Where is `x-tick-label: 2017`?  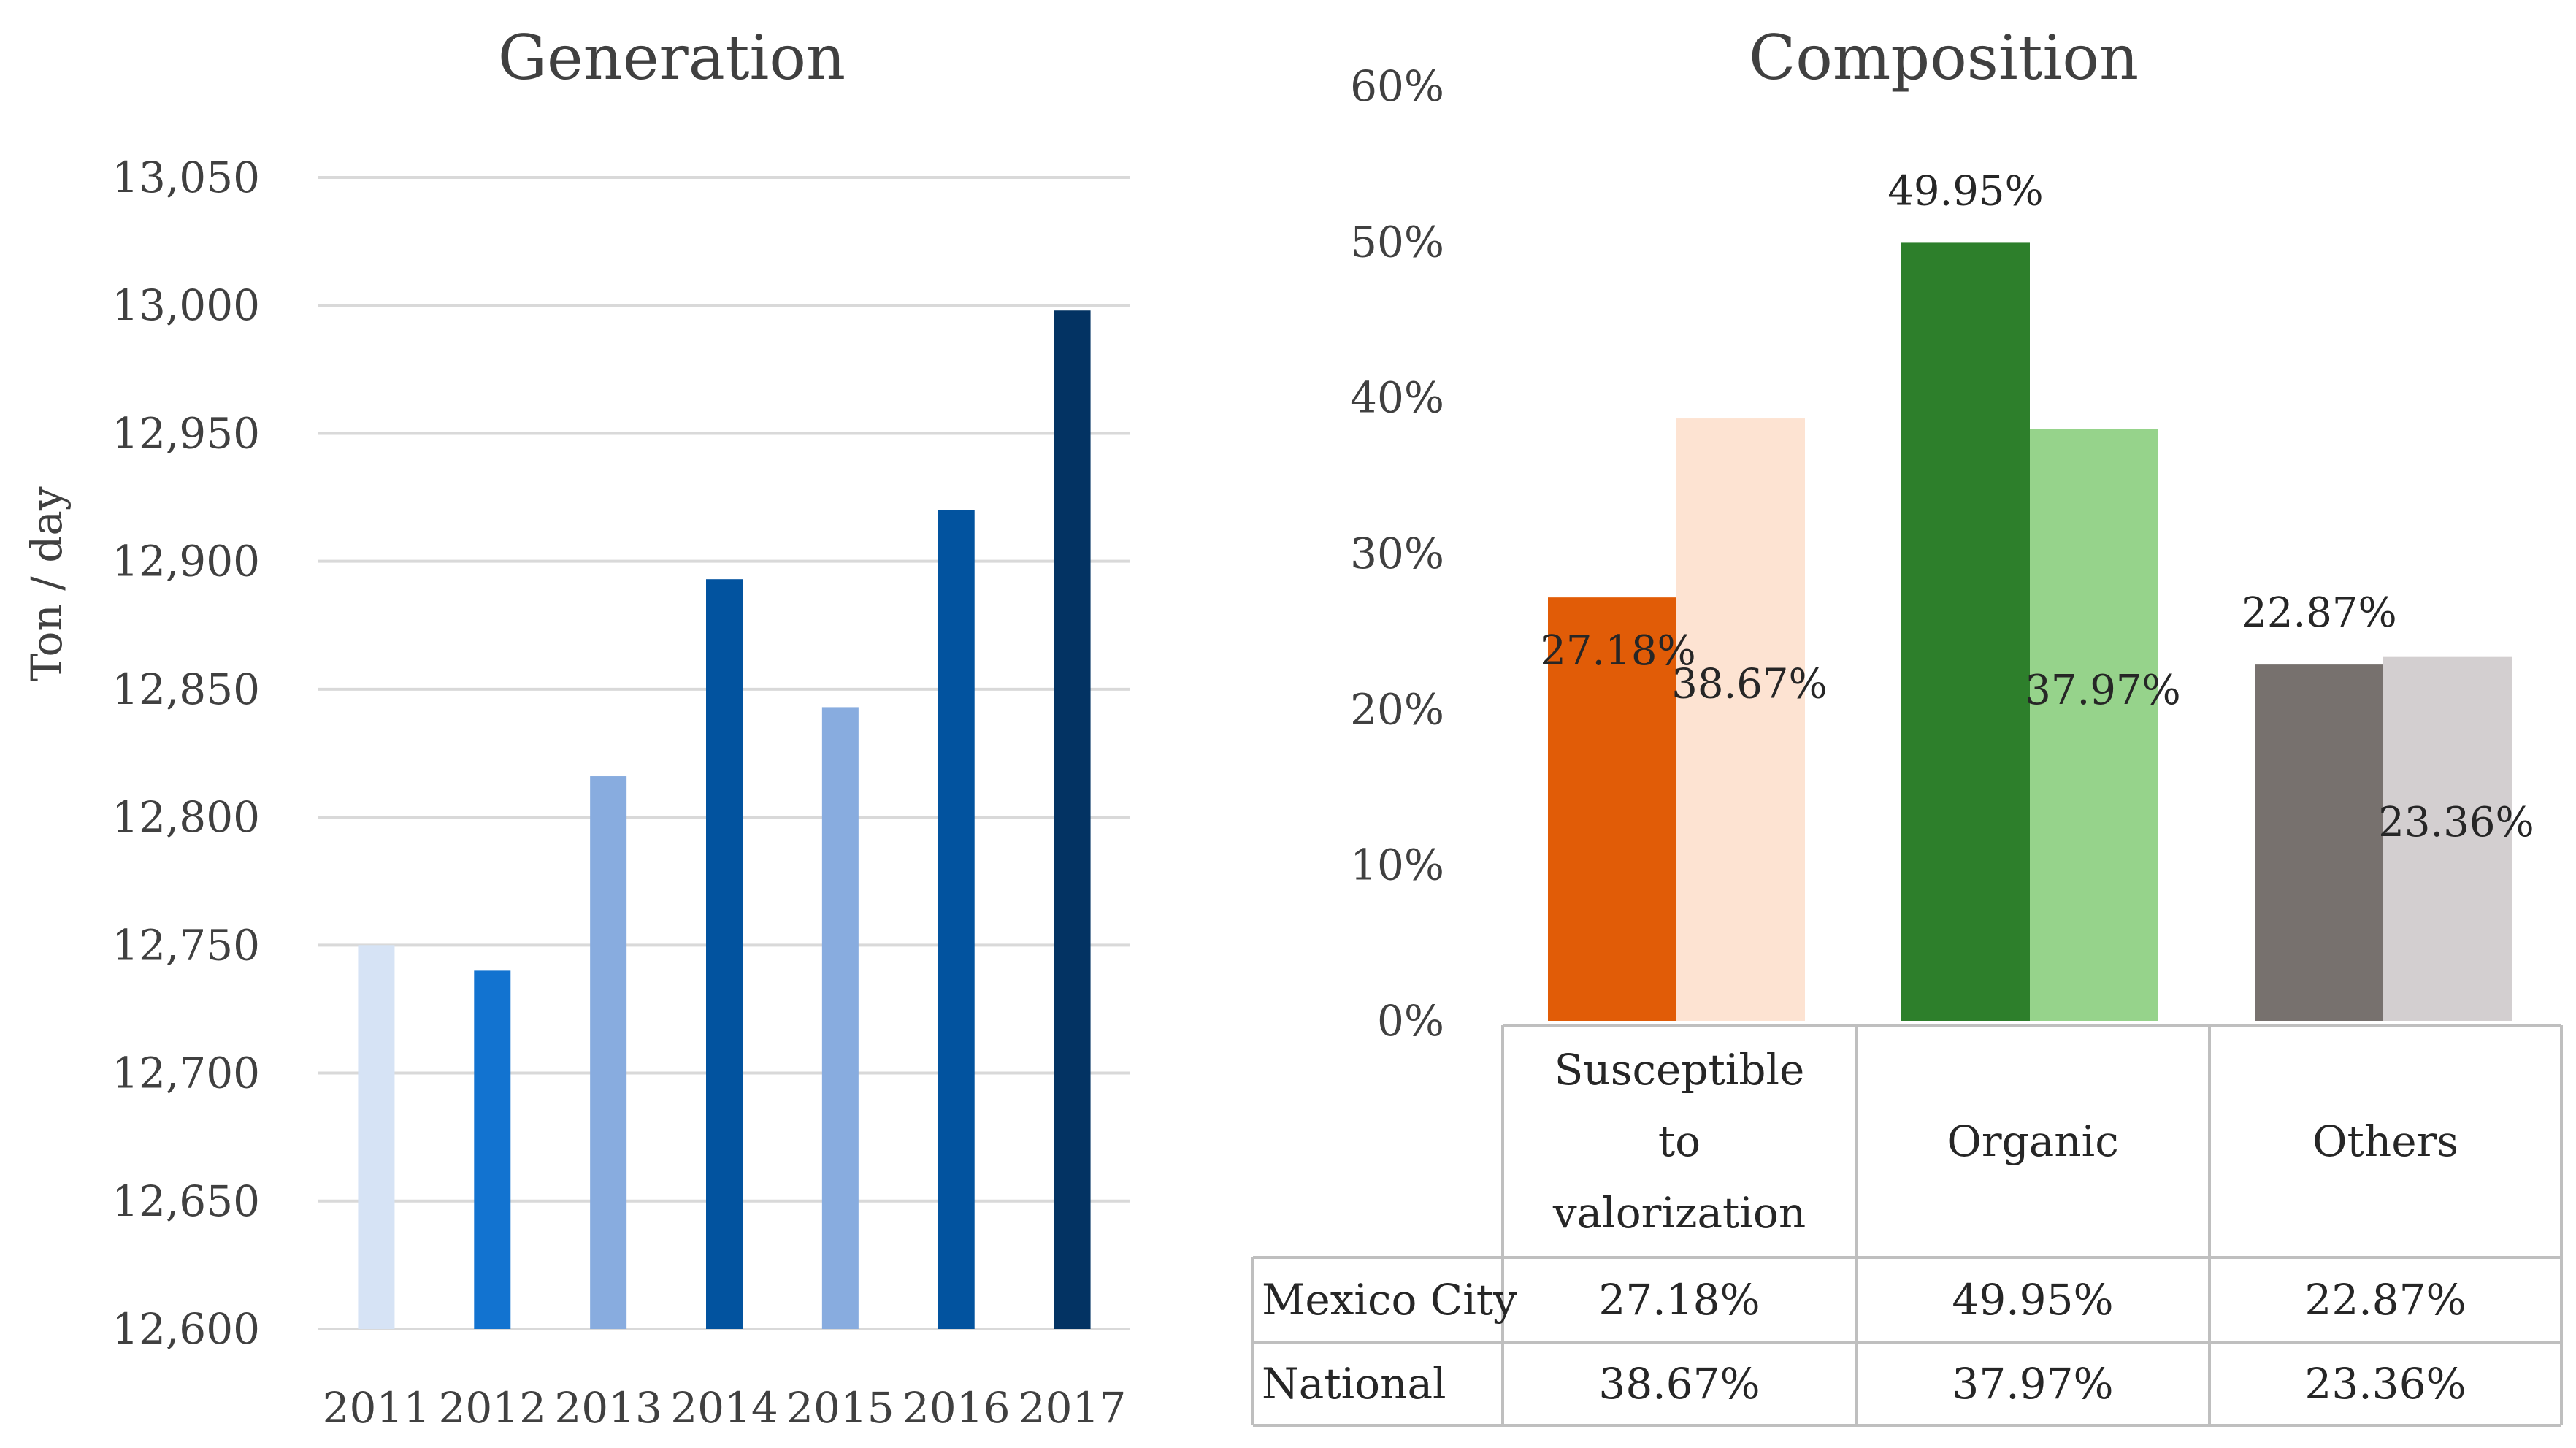
x-tick-label: 2017 is located at coordinates (1073, 1408).